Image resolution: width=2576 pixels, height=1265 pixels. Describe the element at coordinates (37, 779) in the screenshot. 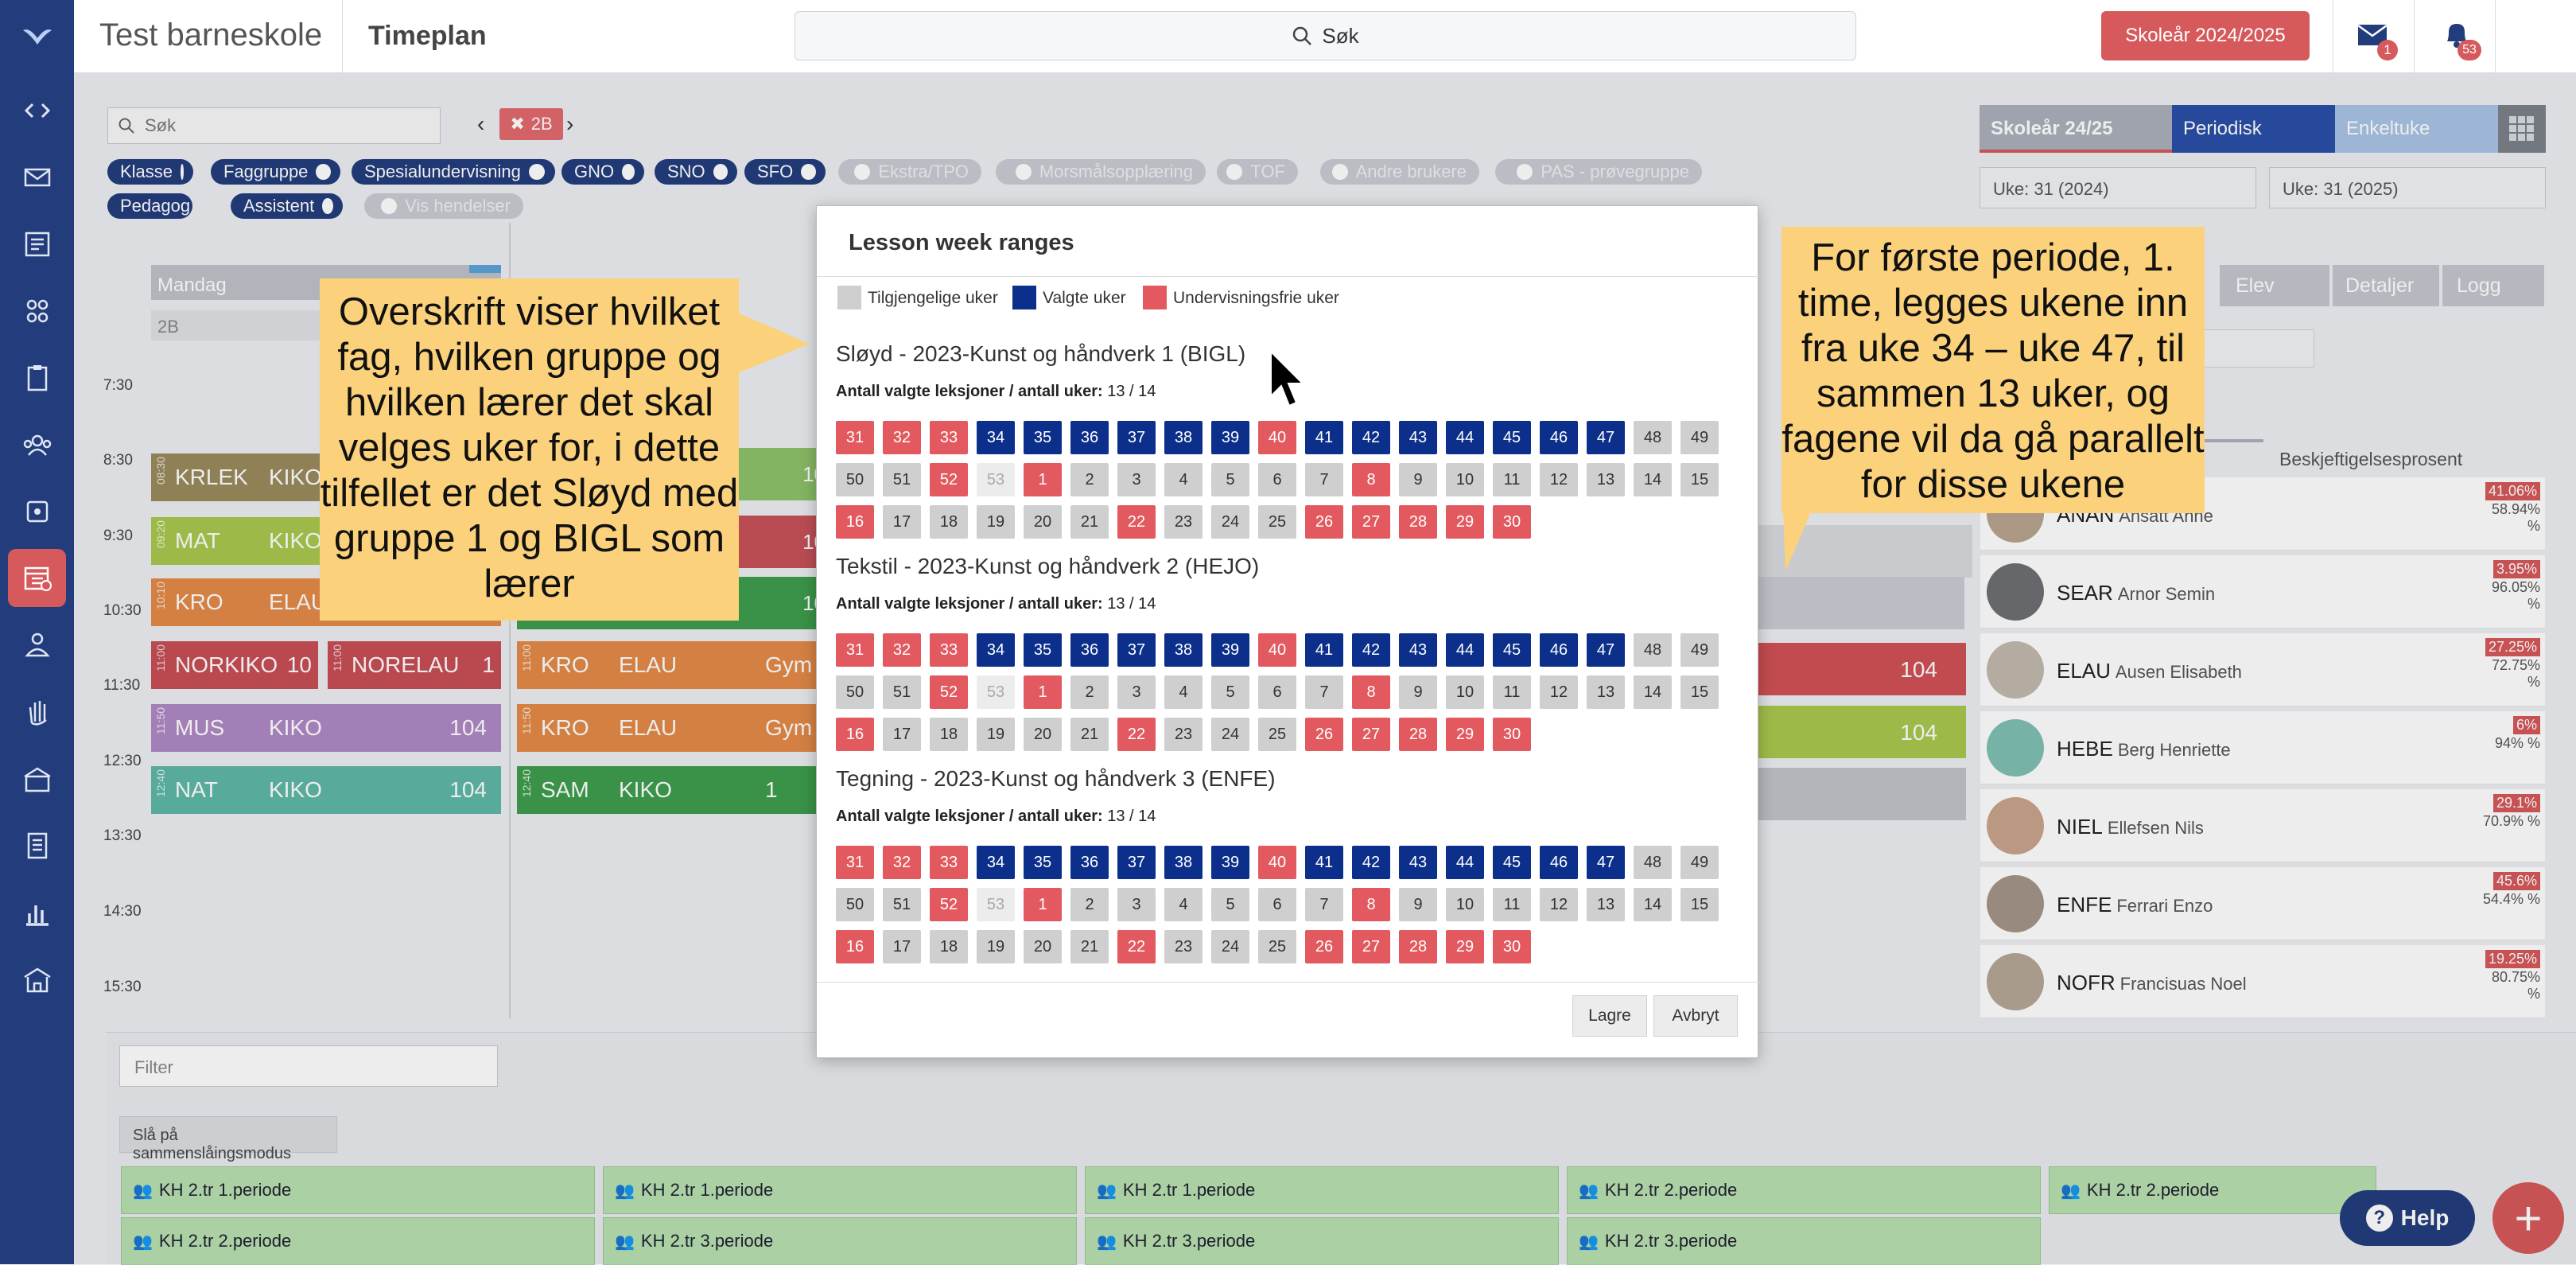

I see `building-icon` at that location.